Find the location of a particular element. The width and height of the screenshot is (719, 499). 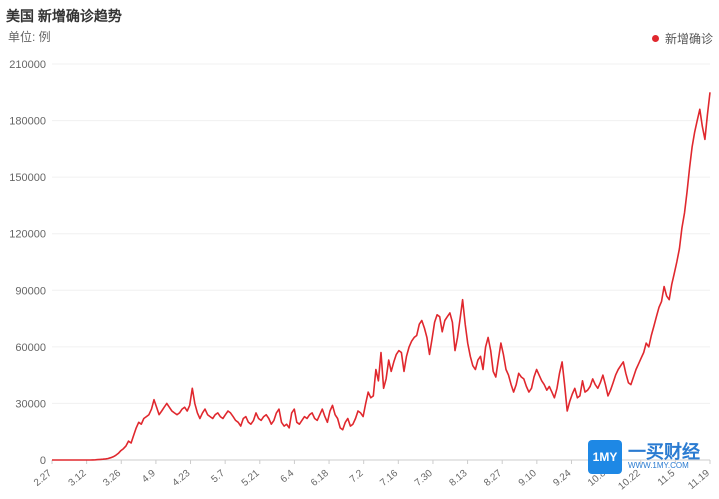

x-tick-label: 7.30 is located at coordinates (424, 478).